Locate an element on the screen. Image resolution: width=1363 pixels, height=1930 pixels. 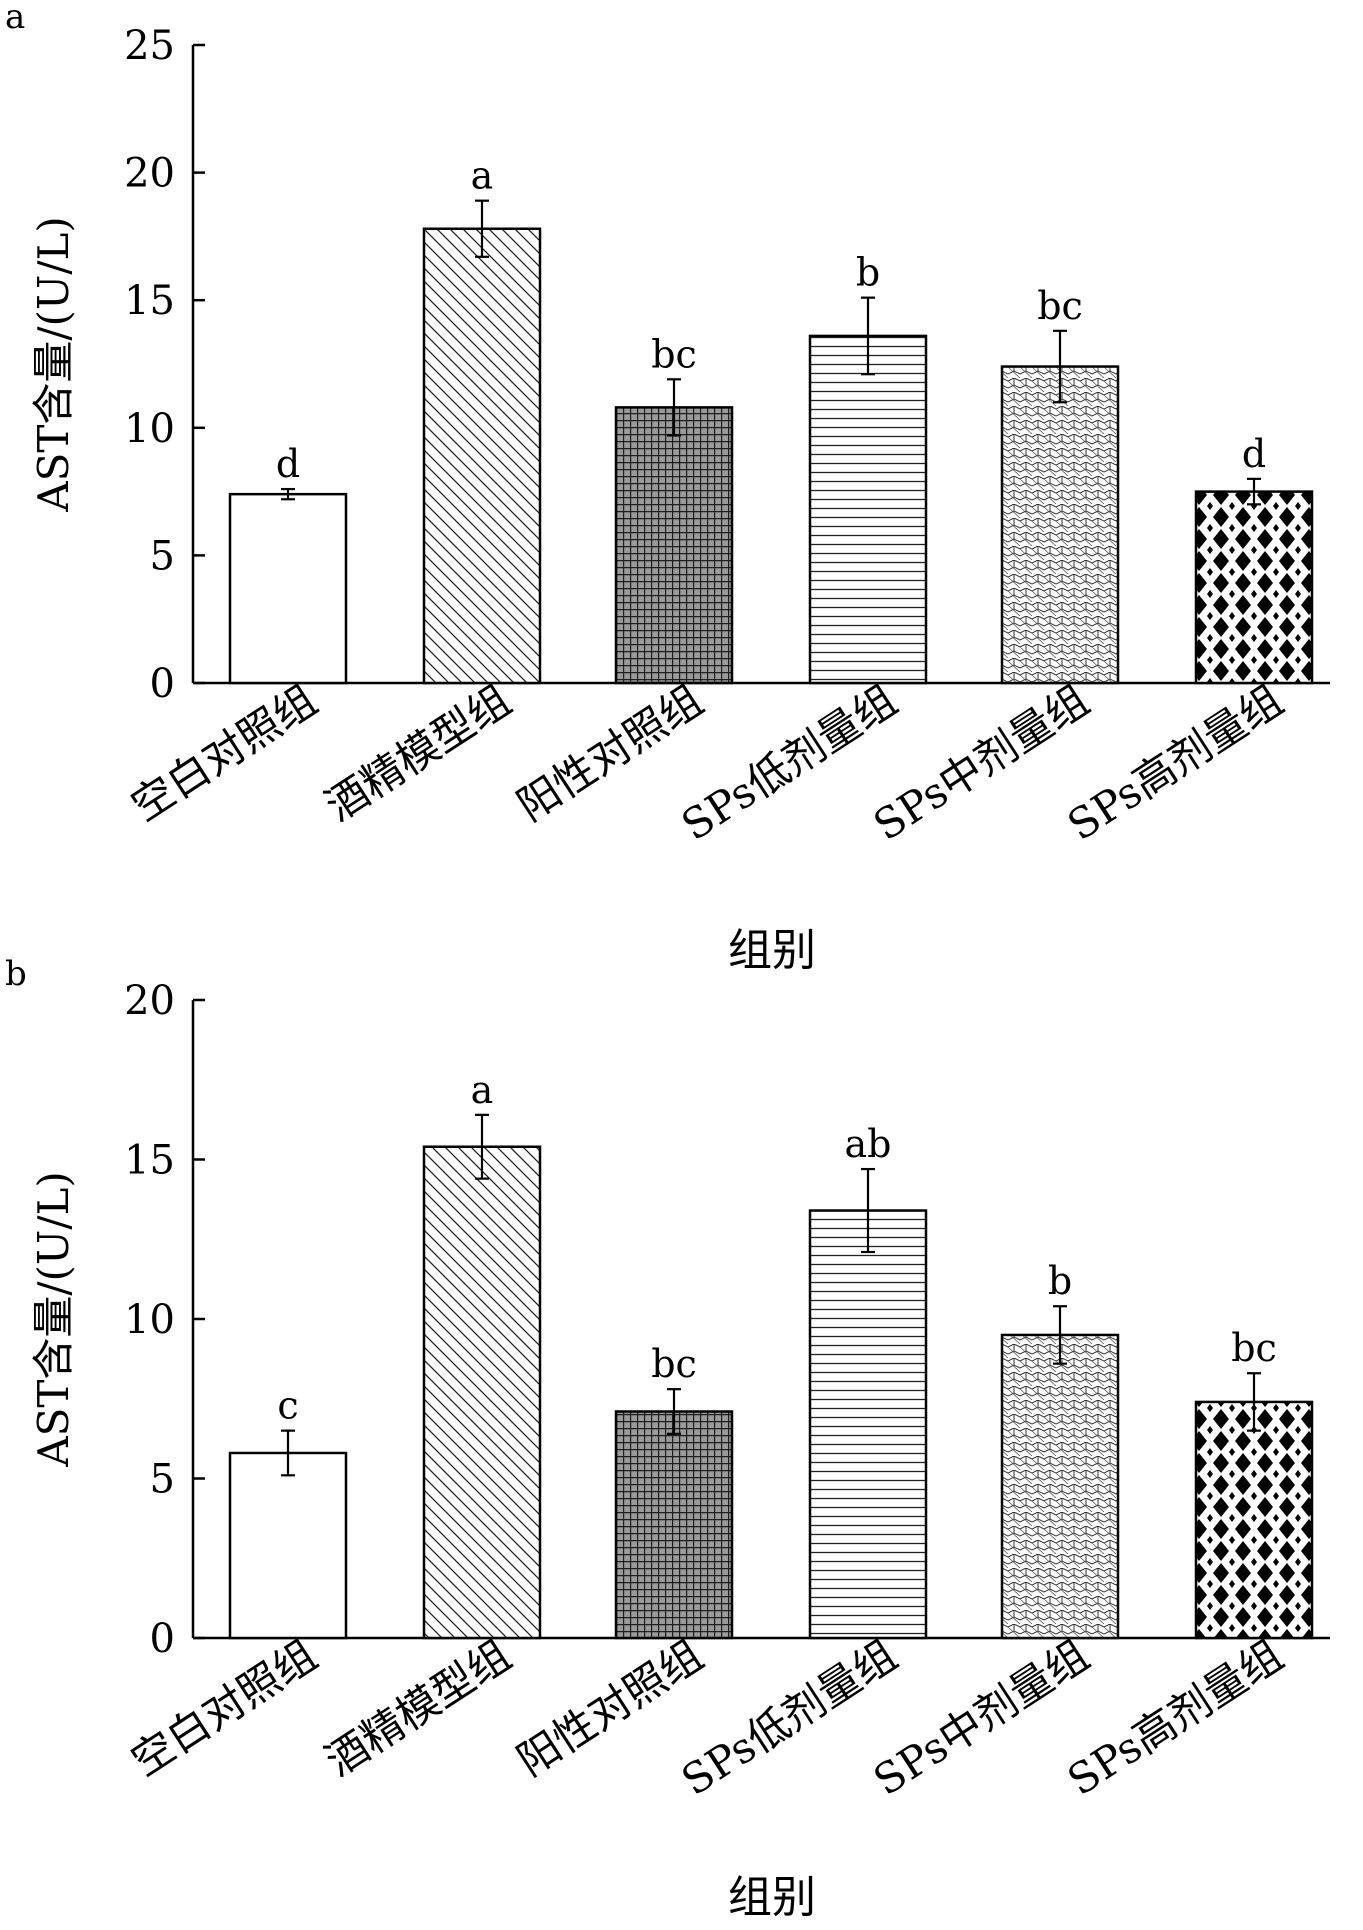
panel-label: b is located at coordinates (16, 974).